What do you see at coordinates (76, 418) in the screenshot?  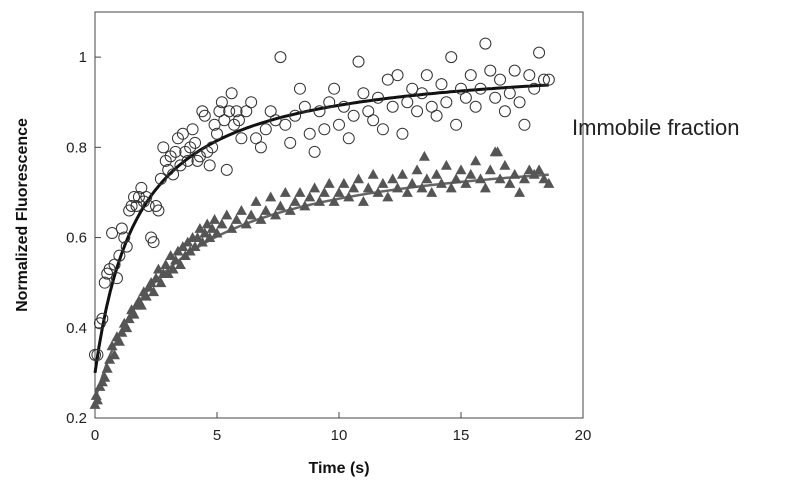 I see `y-tick-label: 0.2` at bounding box center [76, 418].